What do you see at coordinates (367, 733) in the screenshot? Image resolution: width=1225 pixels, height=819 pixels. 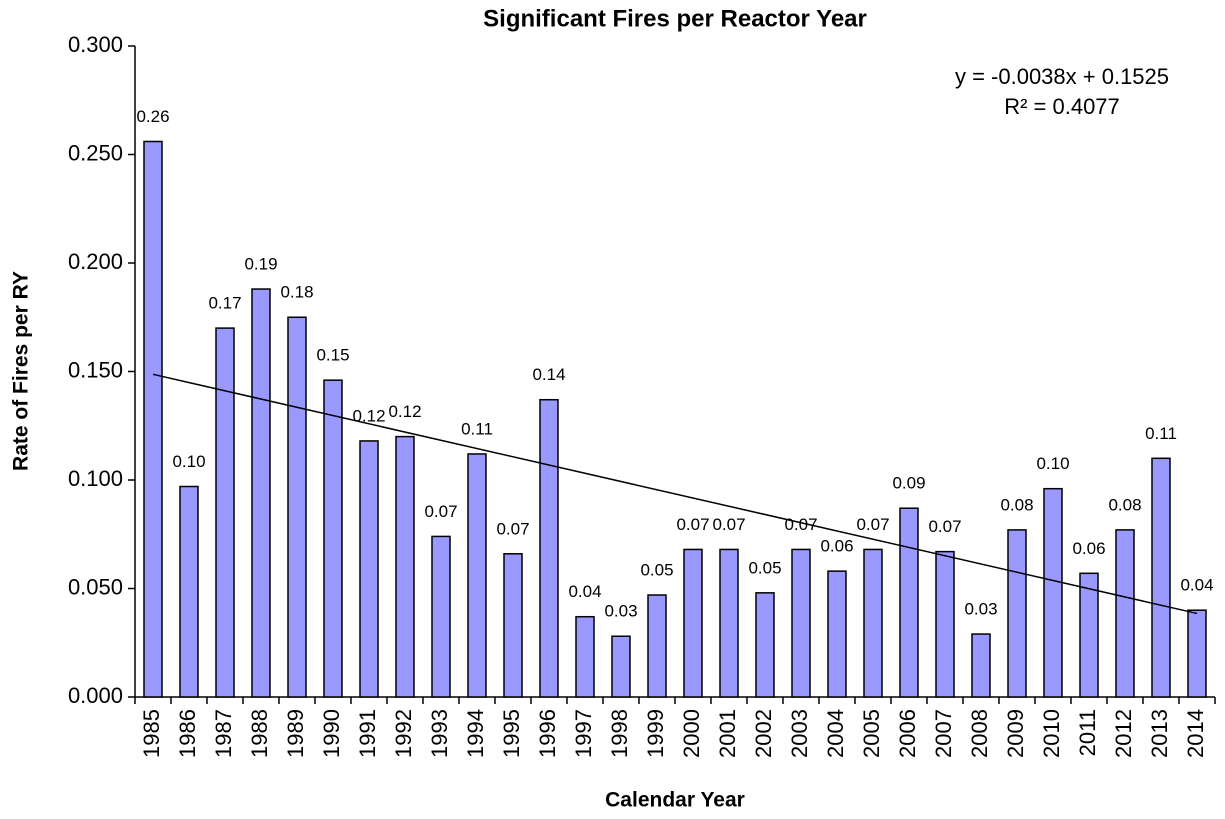 I see `x-tick-label: 1991` at bounding box center [367, 733].